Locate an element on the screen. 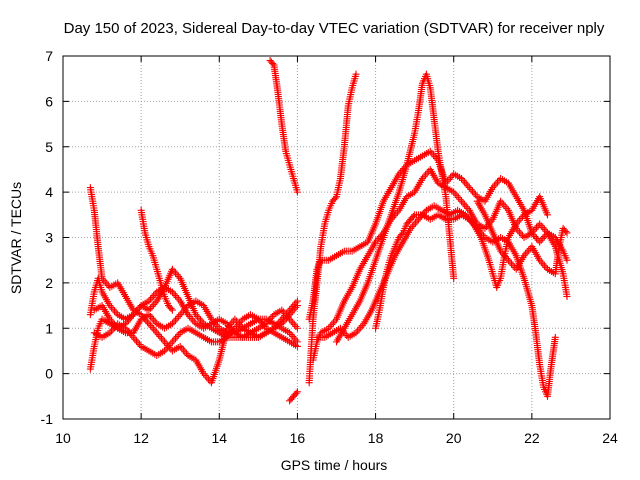  x-axis-label: GPS time / hours is located at coordinates (334, 465).